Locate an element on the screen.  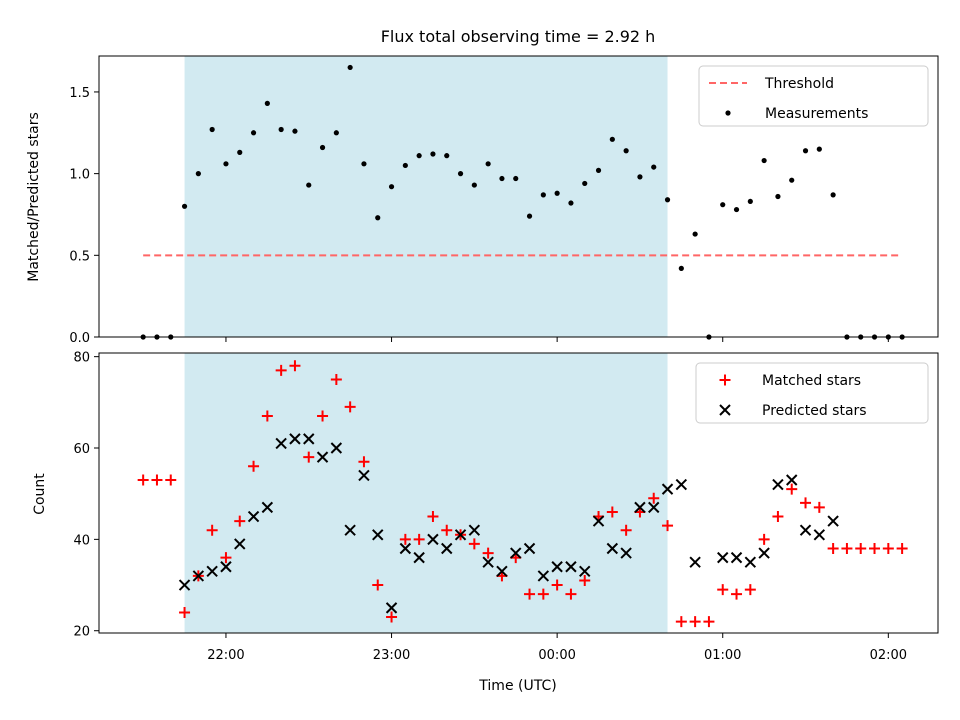
y-tick-label: 0.0 is located at coordinates (79, 338).